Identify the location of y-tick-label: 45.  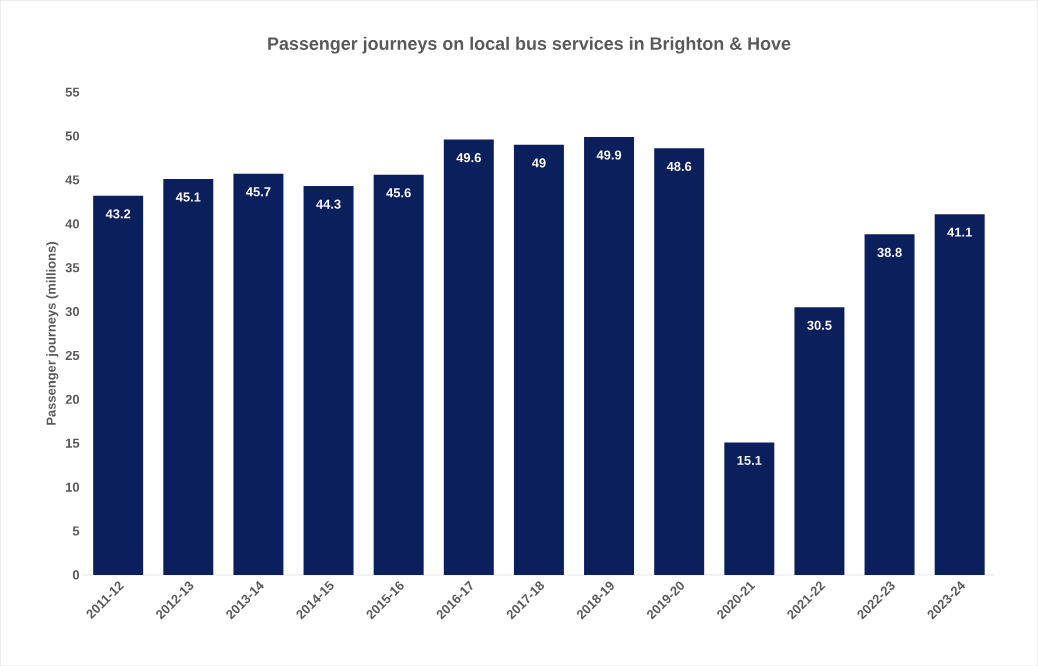
(72, 180).